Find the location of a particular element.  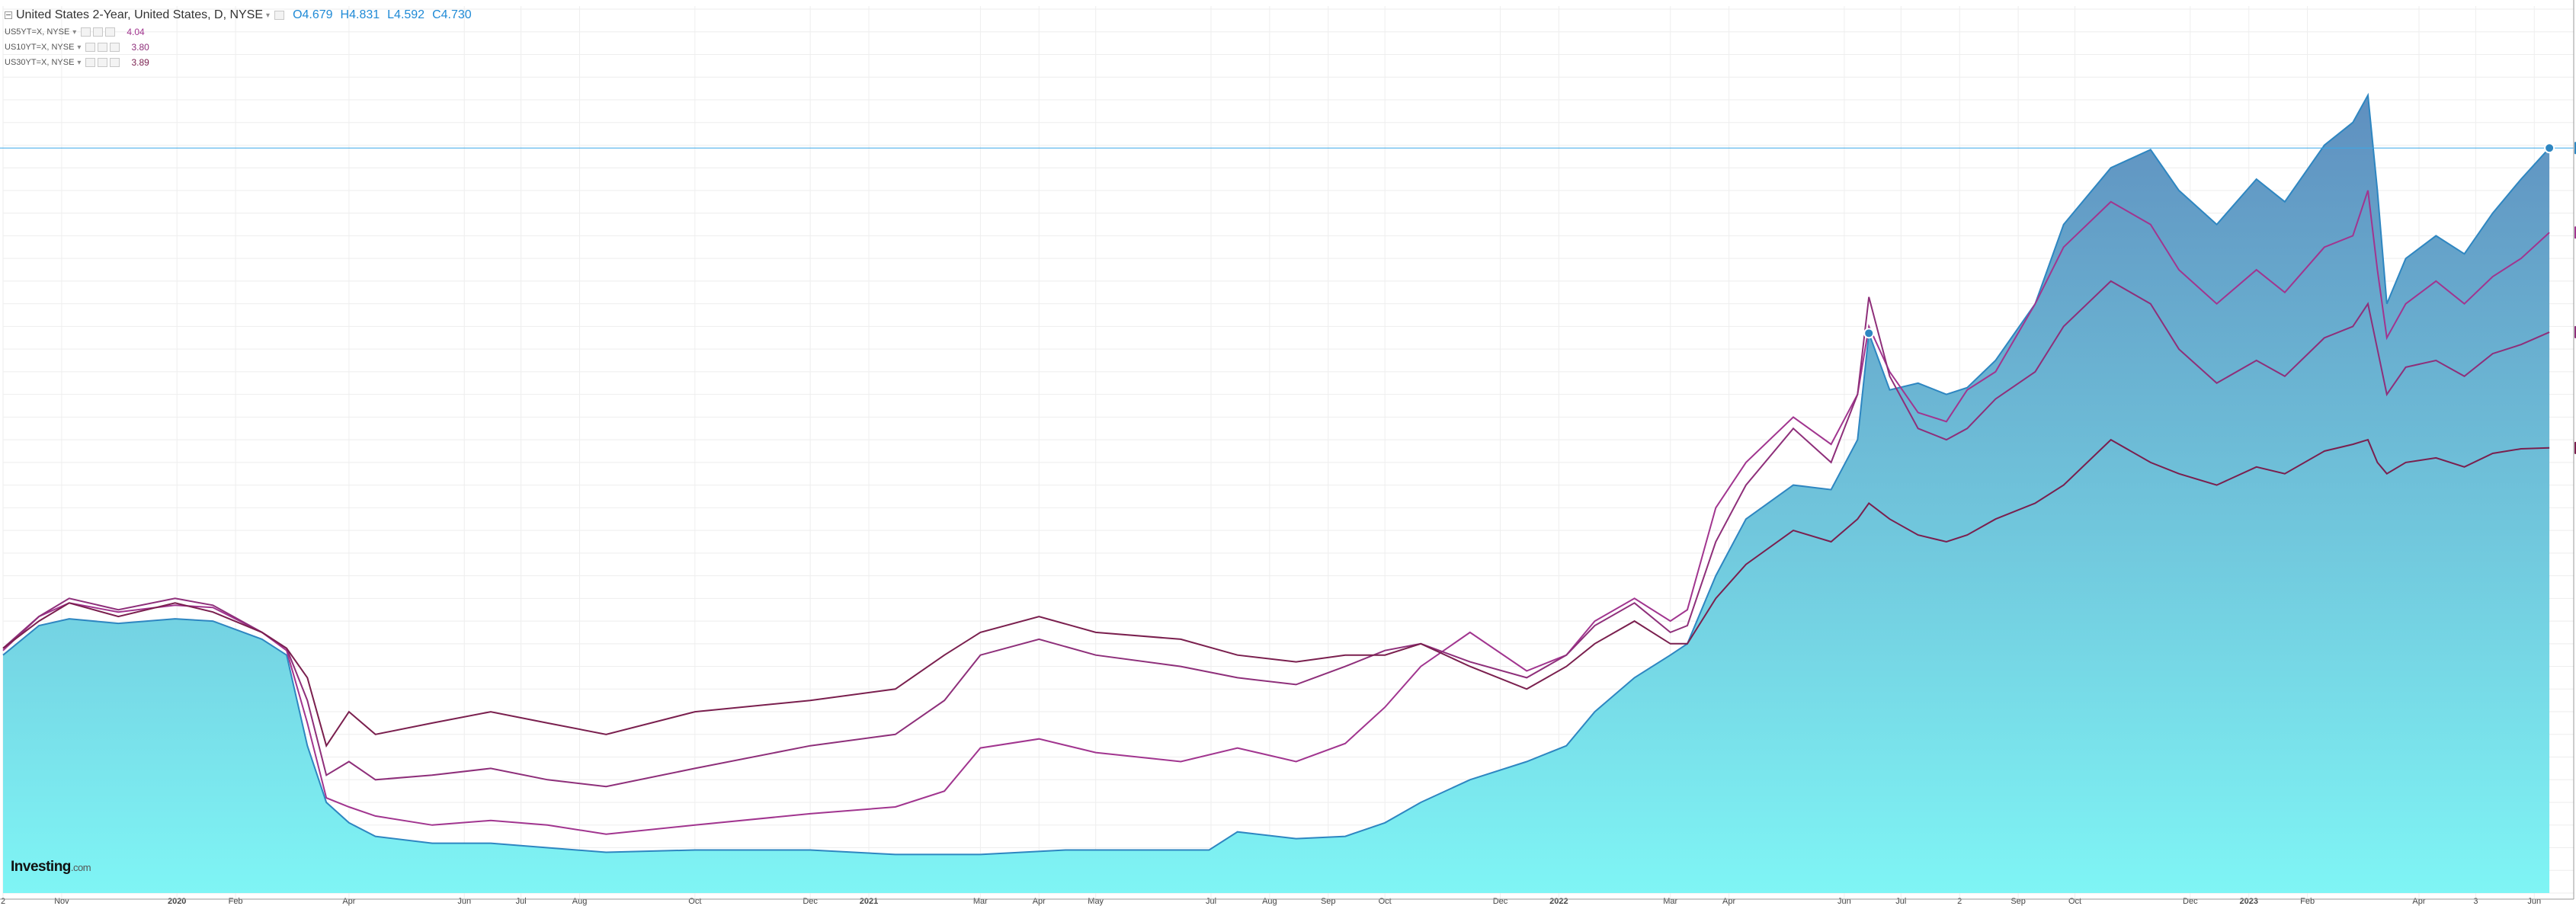

x-tick-label: 2023 is located at coordinates (2248, 901).